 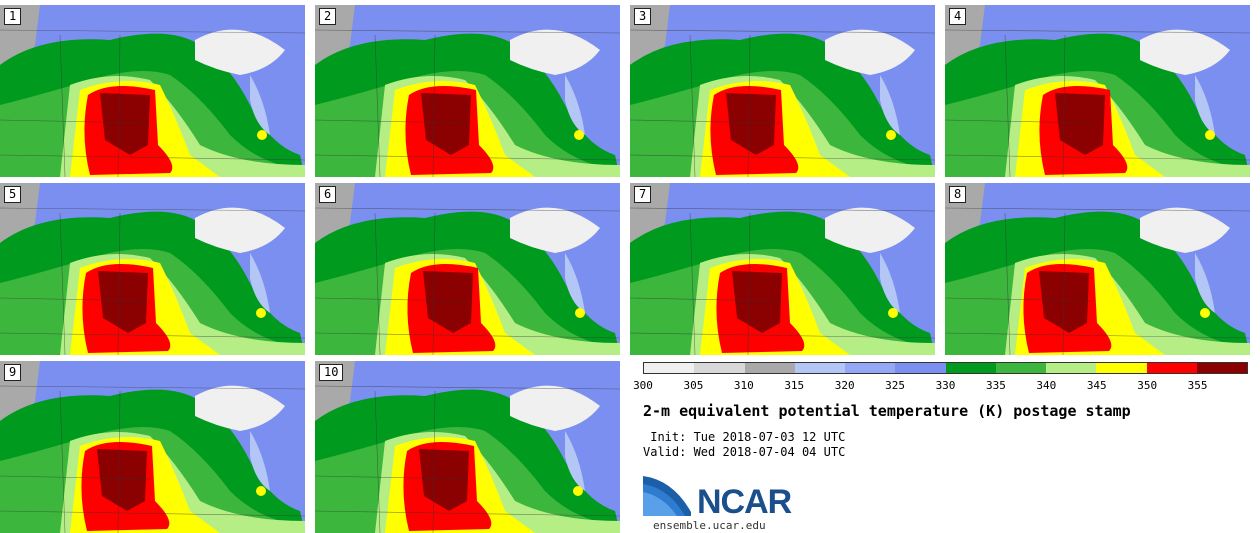 What do you see at coordinates (709, 525) in the screenshot?
I see `logo-url: ensemble.ucar.edu` at bounding box center [709, 525].